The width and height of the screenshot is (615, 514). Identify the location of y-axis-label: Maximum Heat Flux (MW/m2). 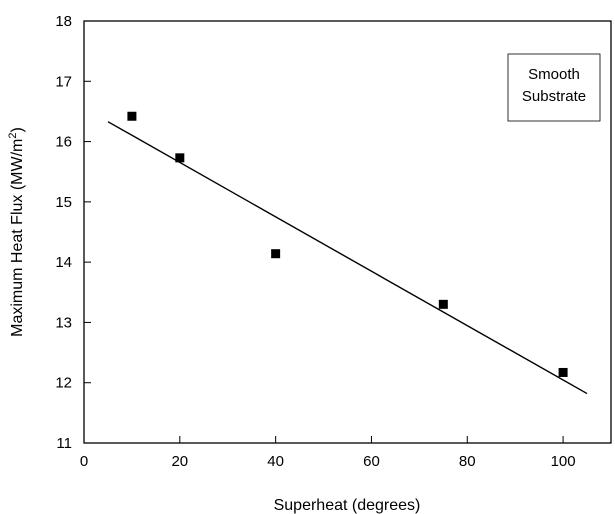
(16, 232).